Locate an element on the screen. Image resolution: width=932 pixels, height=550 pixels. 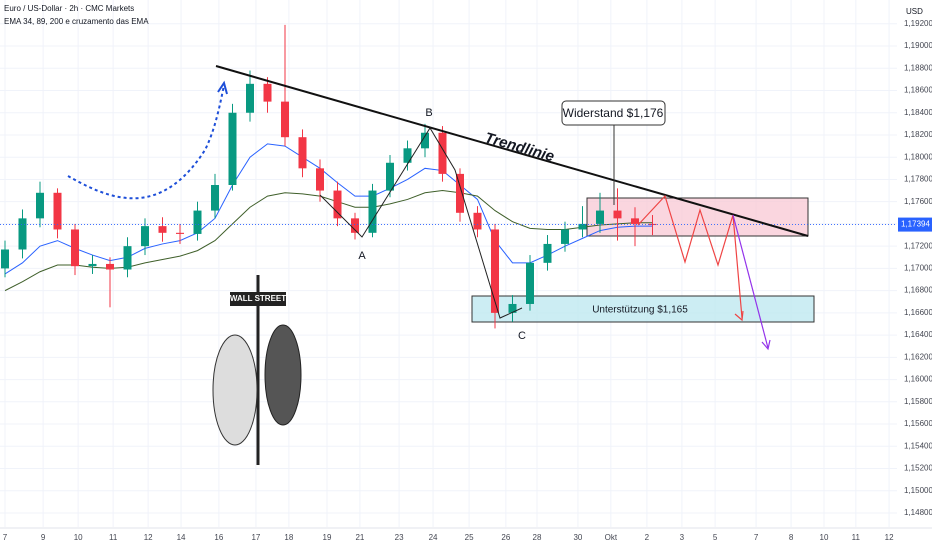
resistance-label: Widerstand $1,176 is located at coordinates (613, 113).